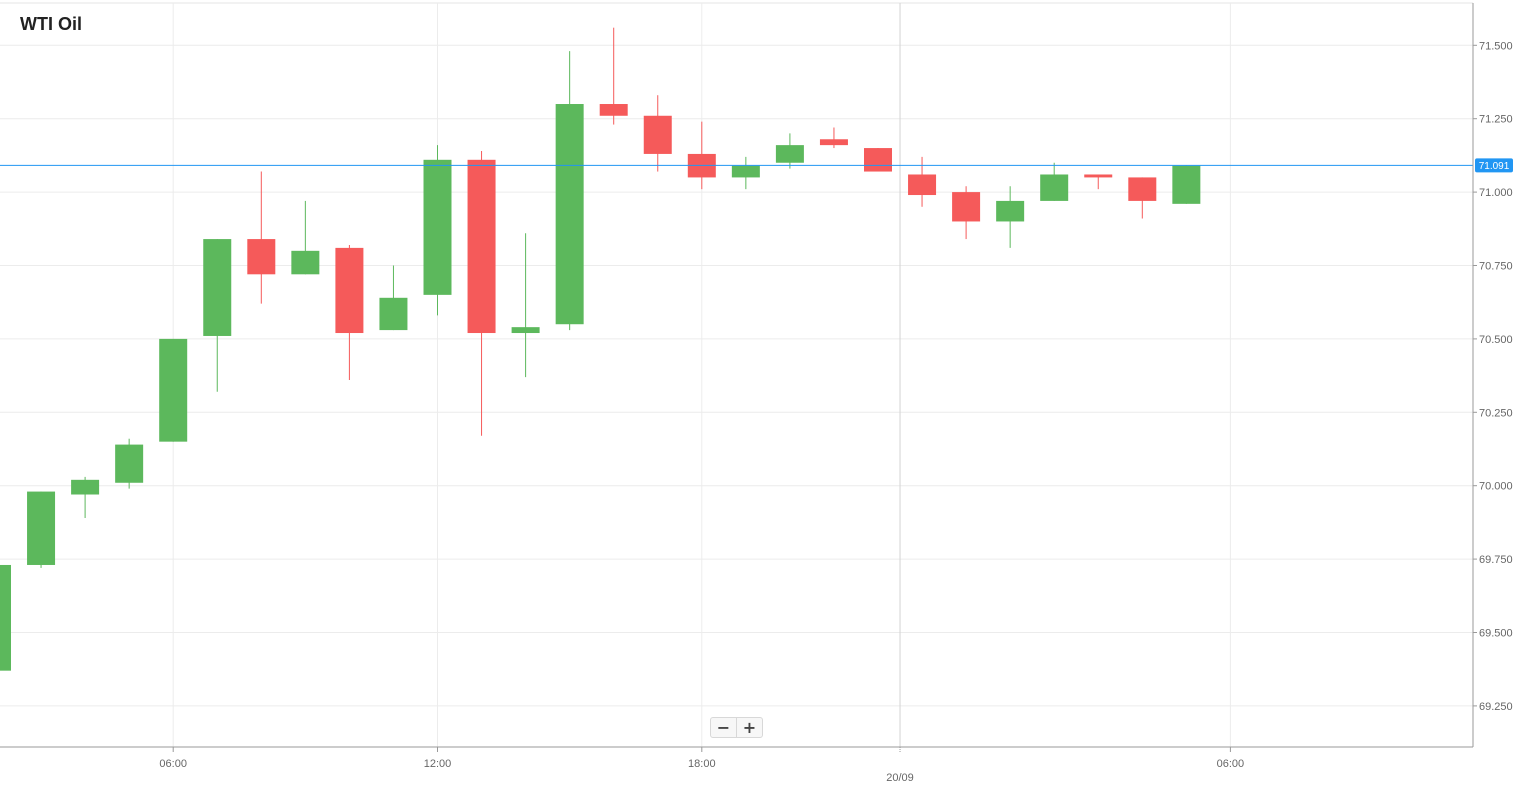 Image resolution: width=1520 pixels, height=789 pixels. I want to click on current-price-tag, so click(1494, 165).